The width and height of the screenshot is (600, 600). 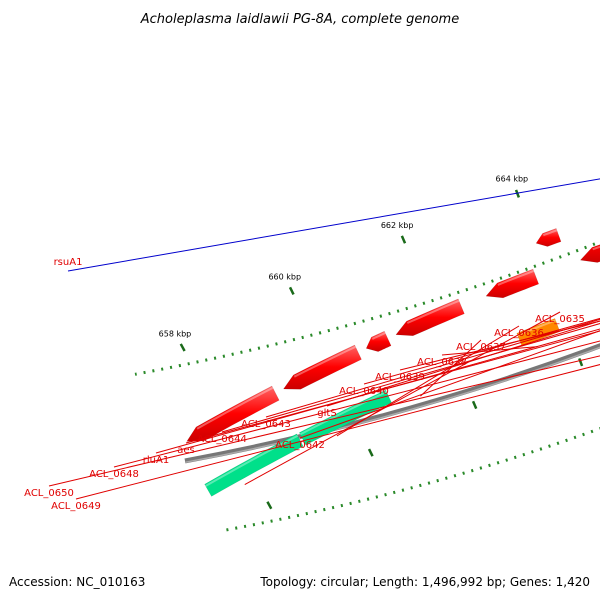 I want to click on gene-label: ACL_0637, so click(x=481, y=347).